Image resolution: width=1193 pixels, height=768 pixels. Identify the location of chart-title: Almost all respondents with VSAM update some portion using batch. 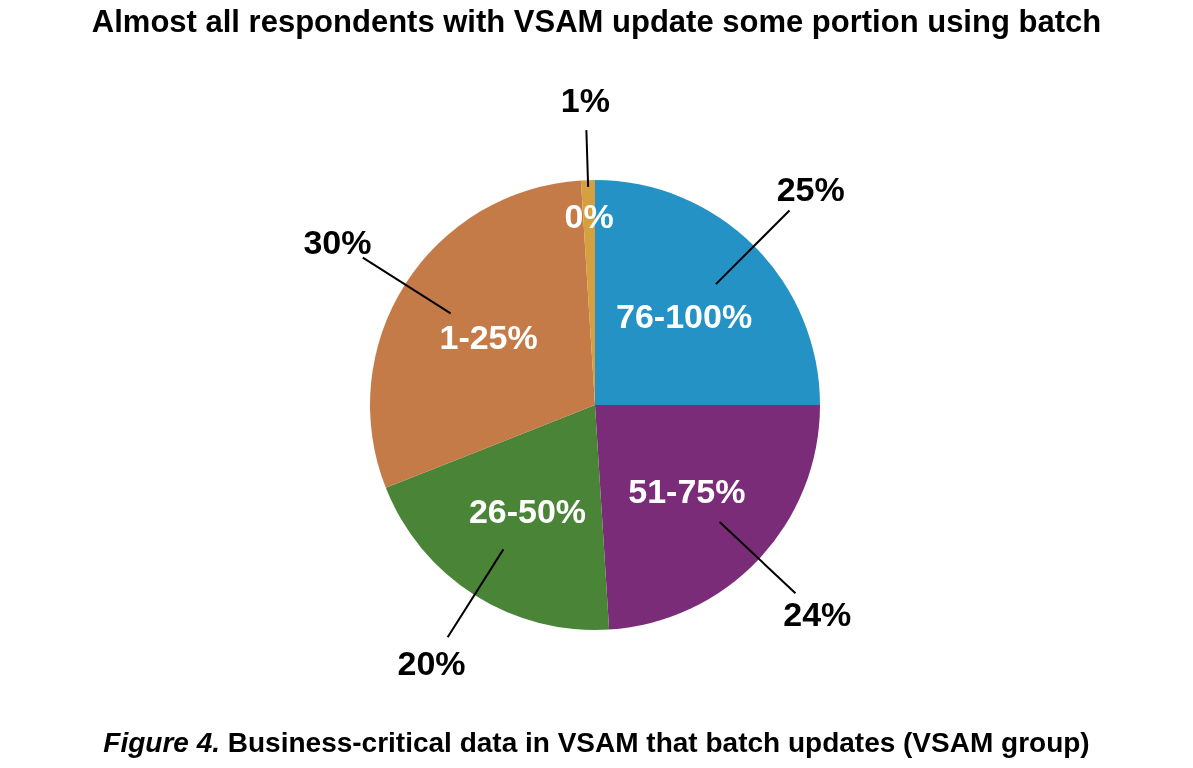
(596, 21).